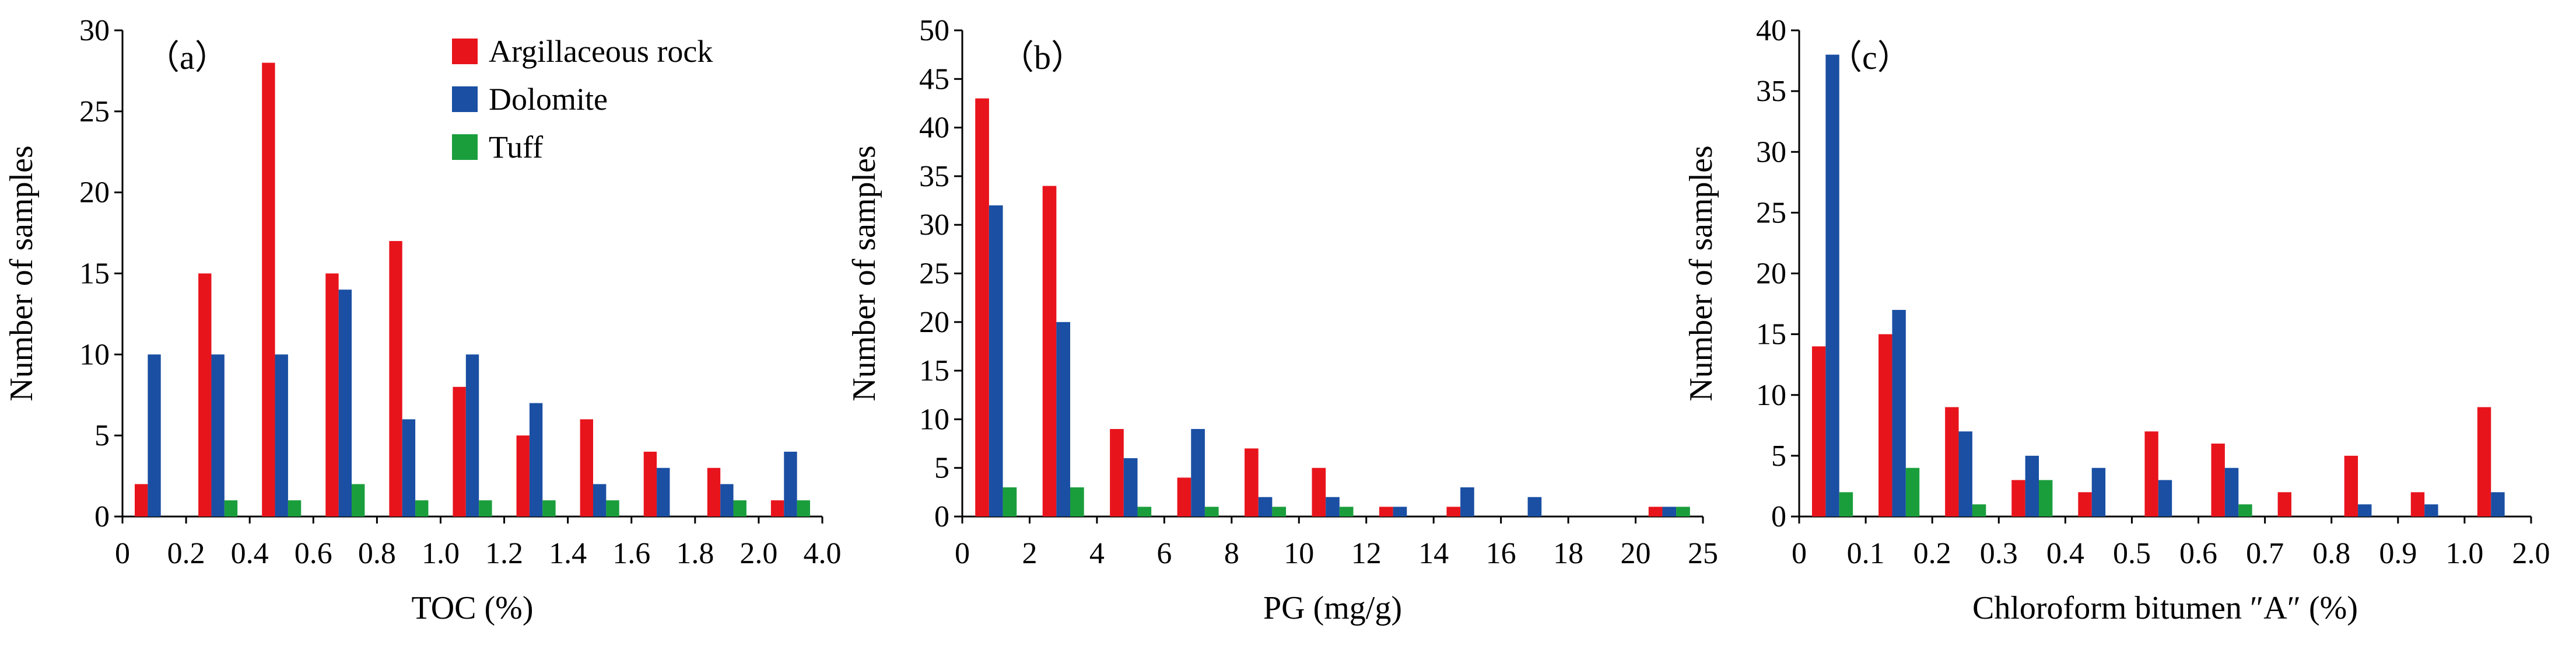 The image size is (2576, 649). Describe the element at coordinates (2265, 553) in the screenshot. I see `x-tick-label: 0.7` at that location.